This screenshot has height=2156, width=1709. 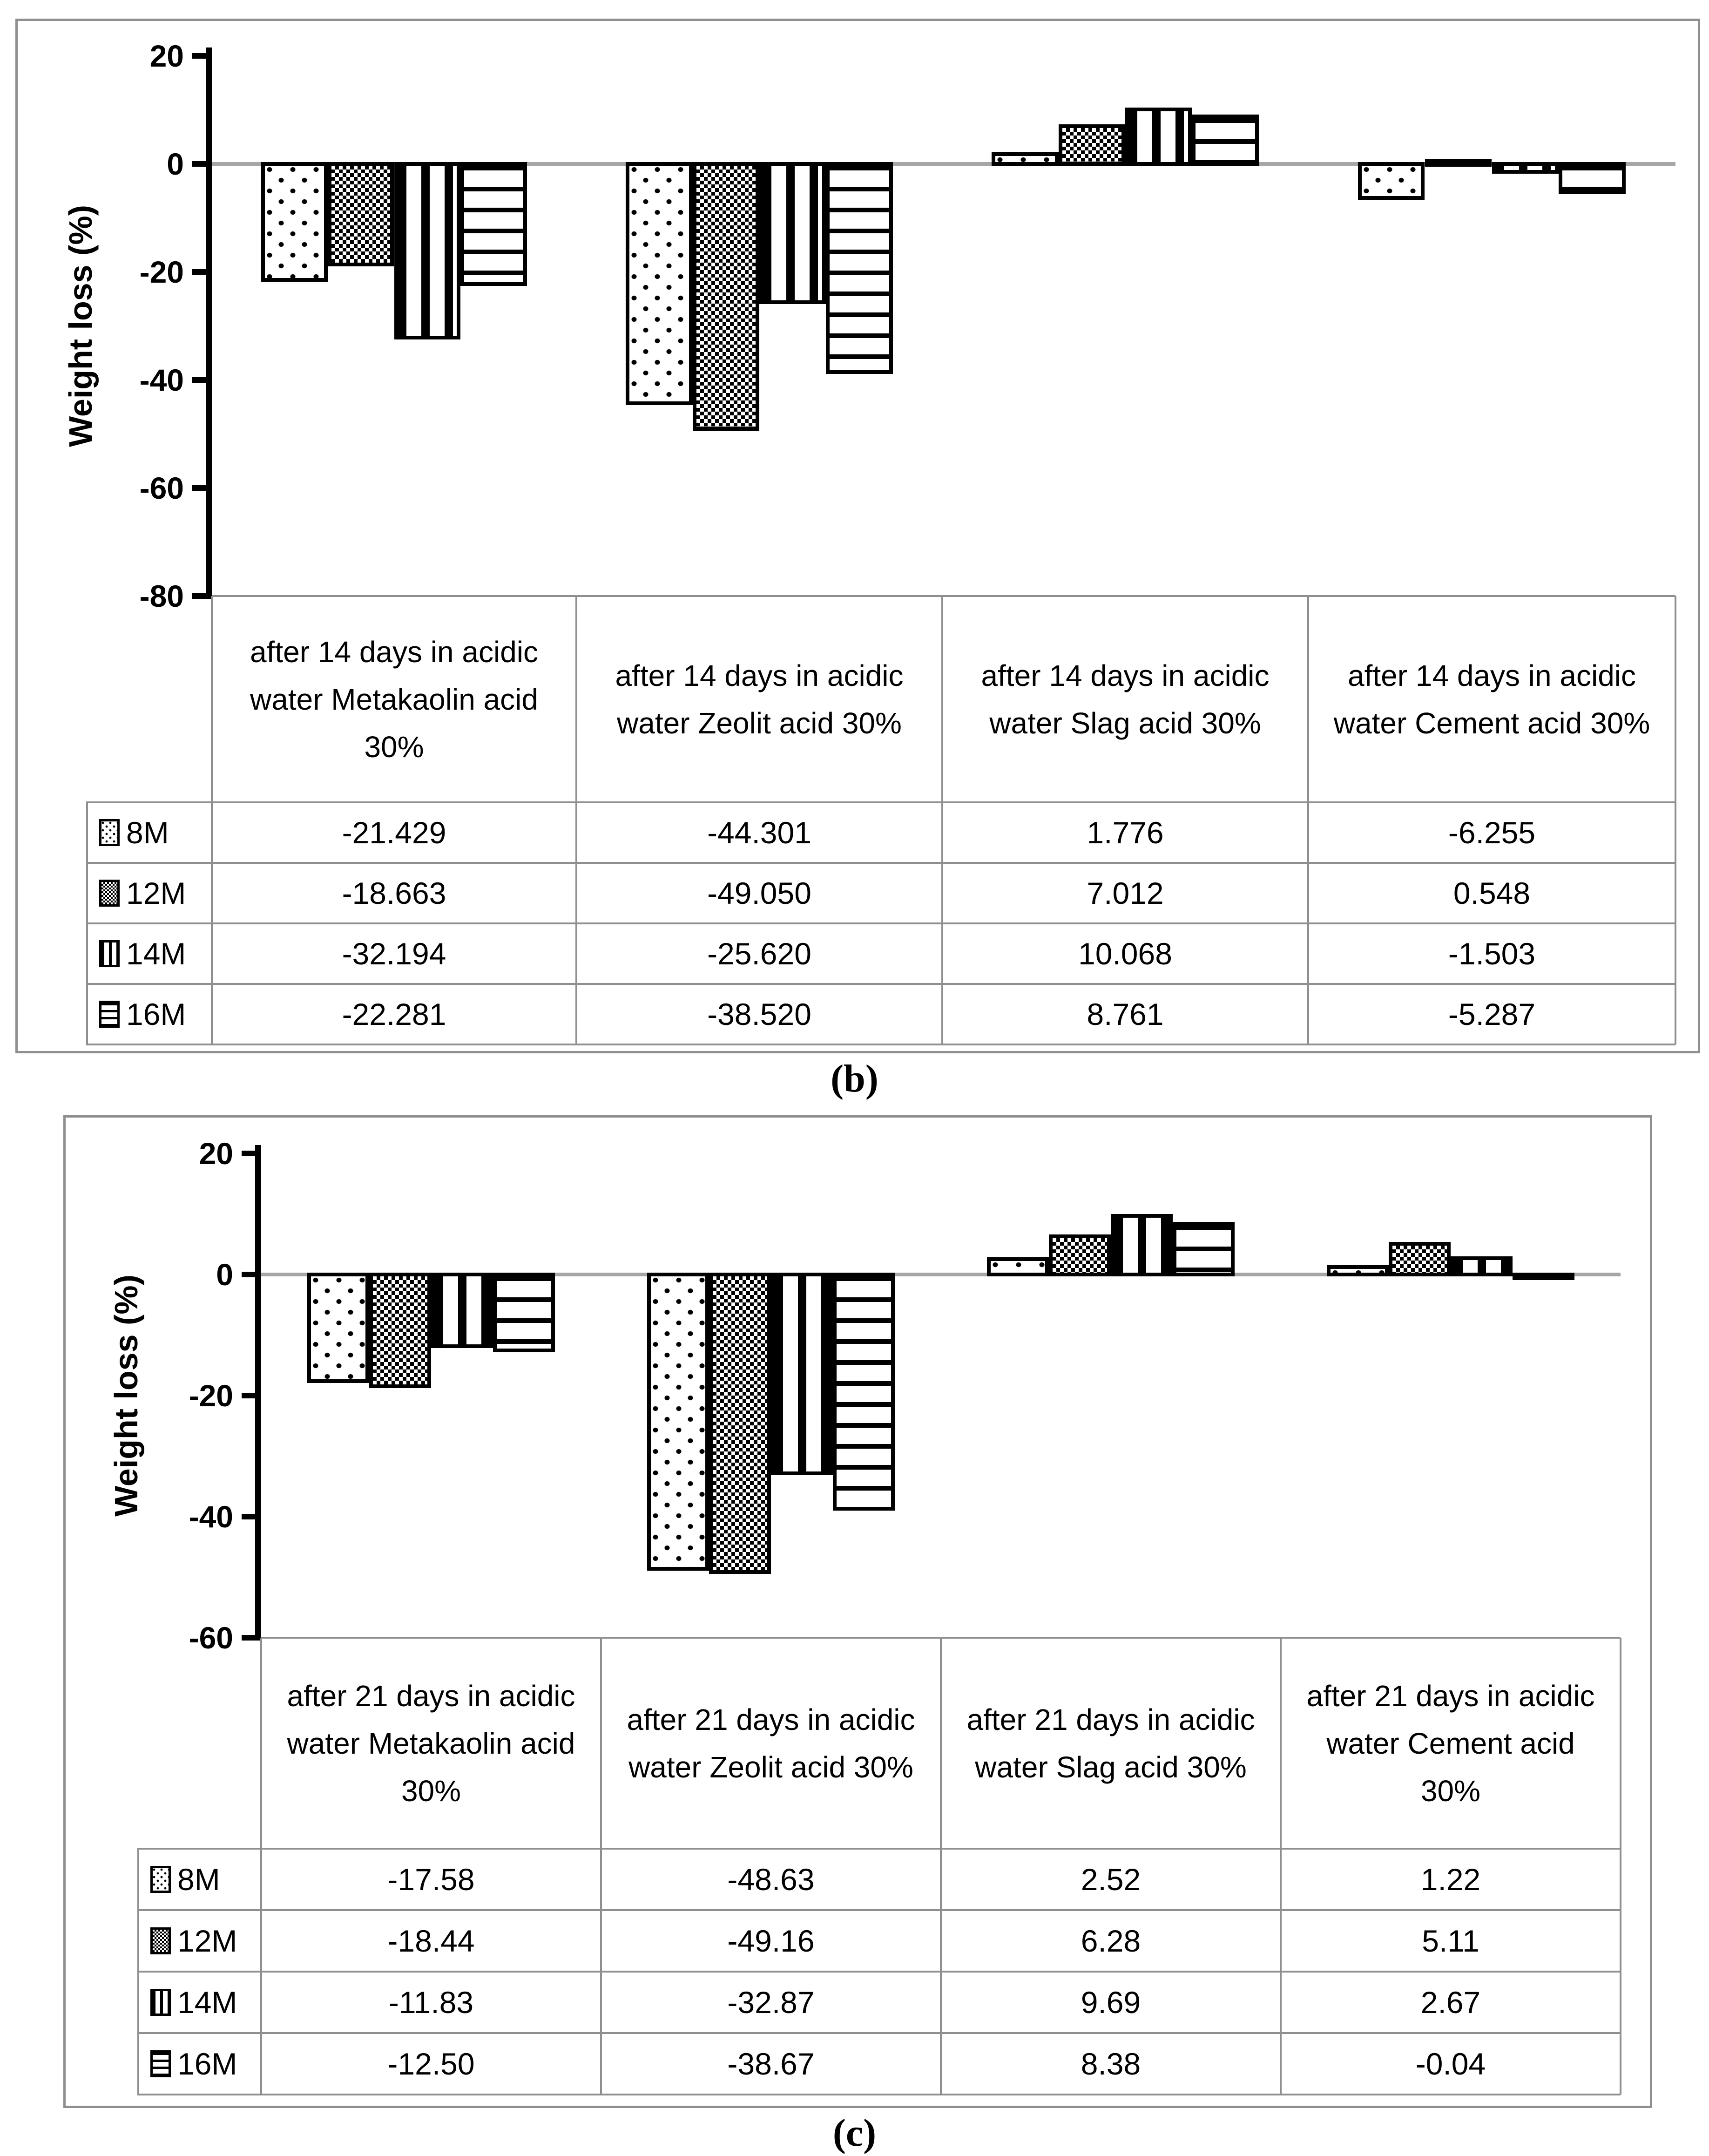 I want to click on value-cell-8M-cat2: -44.301, so click(x=759, y=832).